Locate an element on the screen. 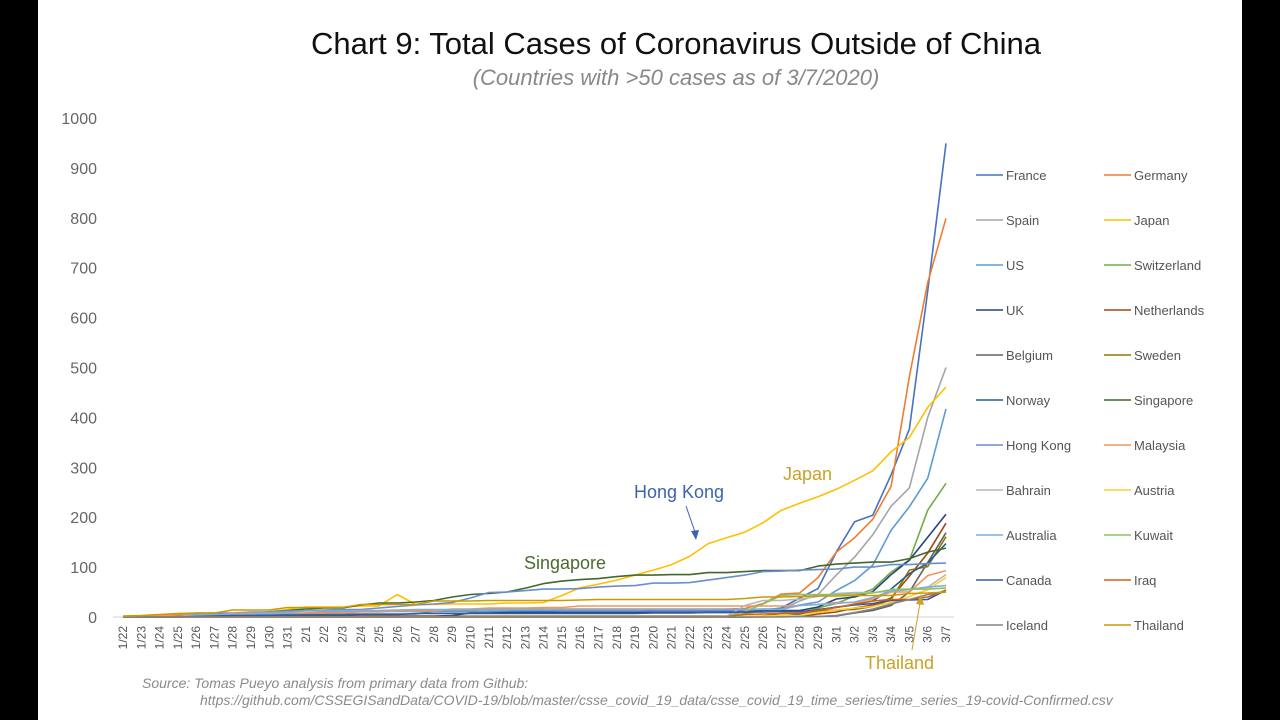  y-tick-label: 300 is located at coordinates (83, 468).